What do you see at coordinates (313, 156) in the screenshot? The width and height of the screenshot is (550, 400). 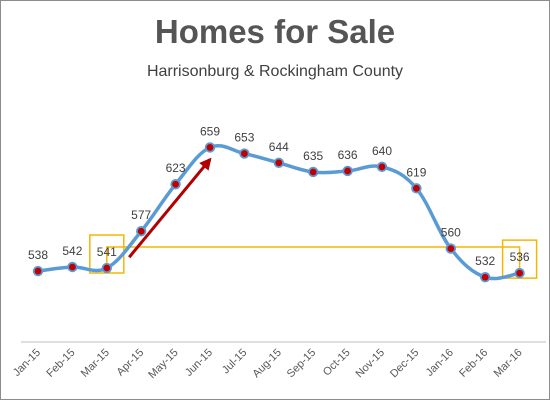 I see `data-label-sep-15: 635` at bounding box center [313, 156].